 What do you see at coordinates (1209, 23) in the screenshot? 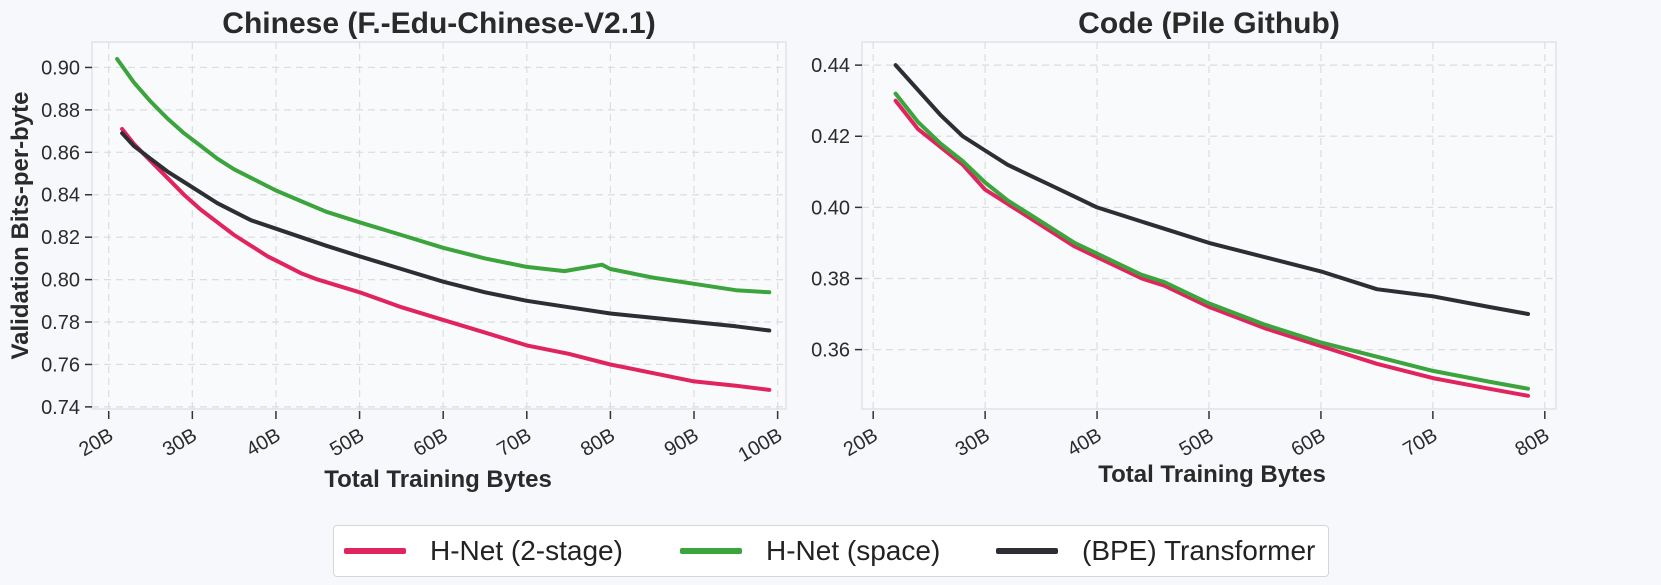
I see `chart-title: Code (Pile Github)` at bounding box center [1209, 23].